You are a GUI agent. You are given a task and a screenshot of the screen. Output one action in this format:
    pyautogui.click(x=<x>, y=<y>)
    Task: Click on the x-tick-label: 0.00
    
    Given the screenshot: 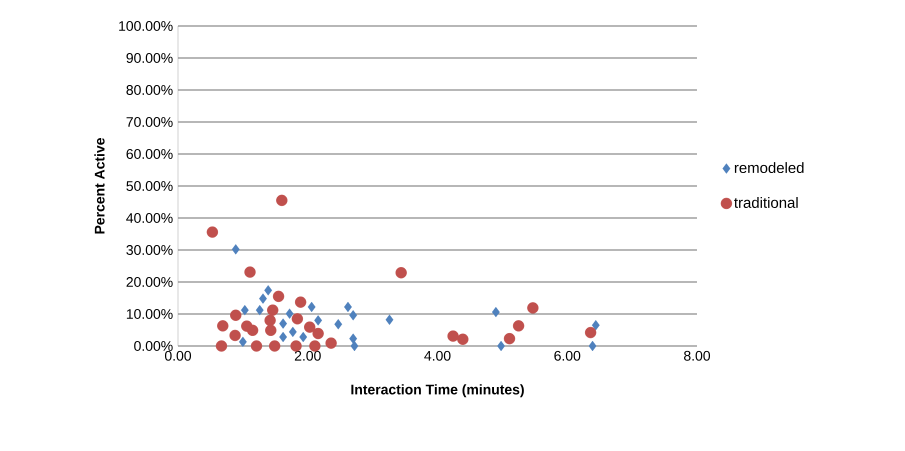 What is the action you would take?
    pyautogui.click(x=178, y=355)
    